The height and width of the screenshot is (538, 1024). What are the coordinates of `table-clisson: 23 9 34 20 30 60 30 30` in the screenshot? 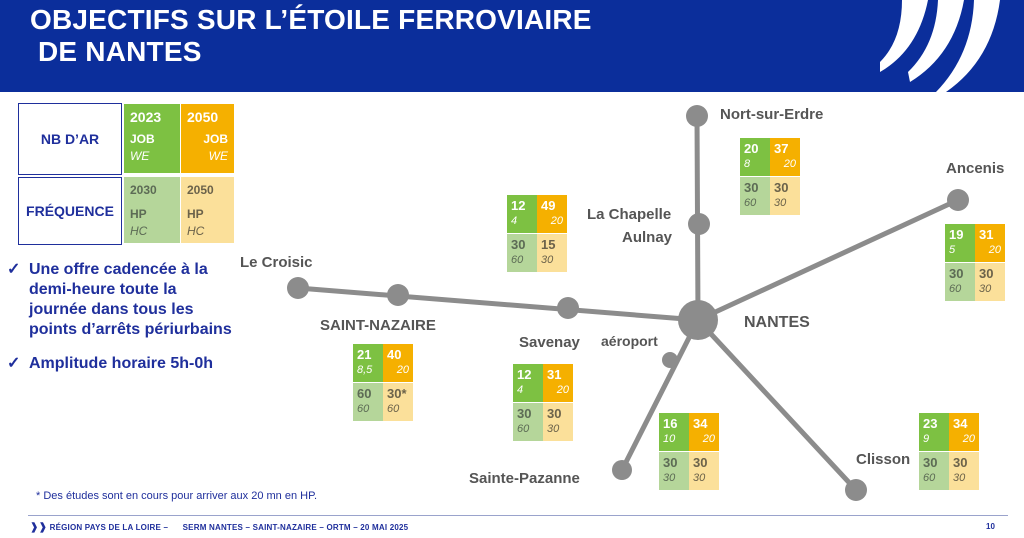 It's located at (949, 451).